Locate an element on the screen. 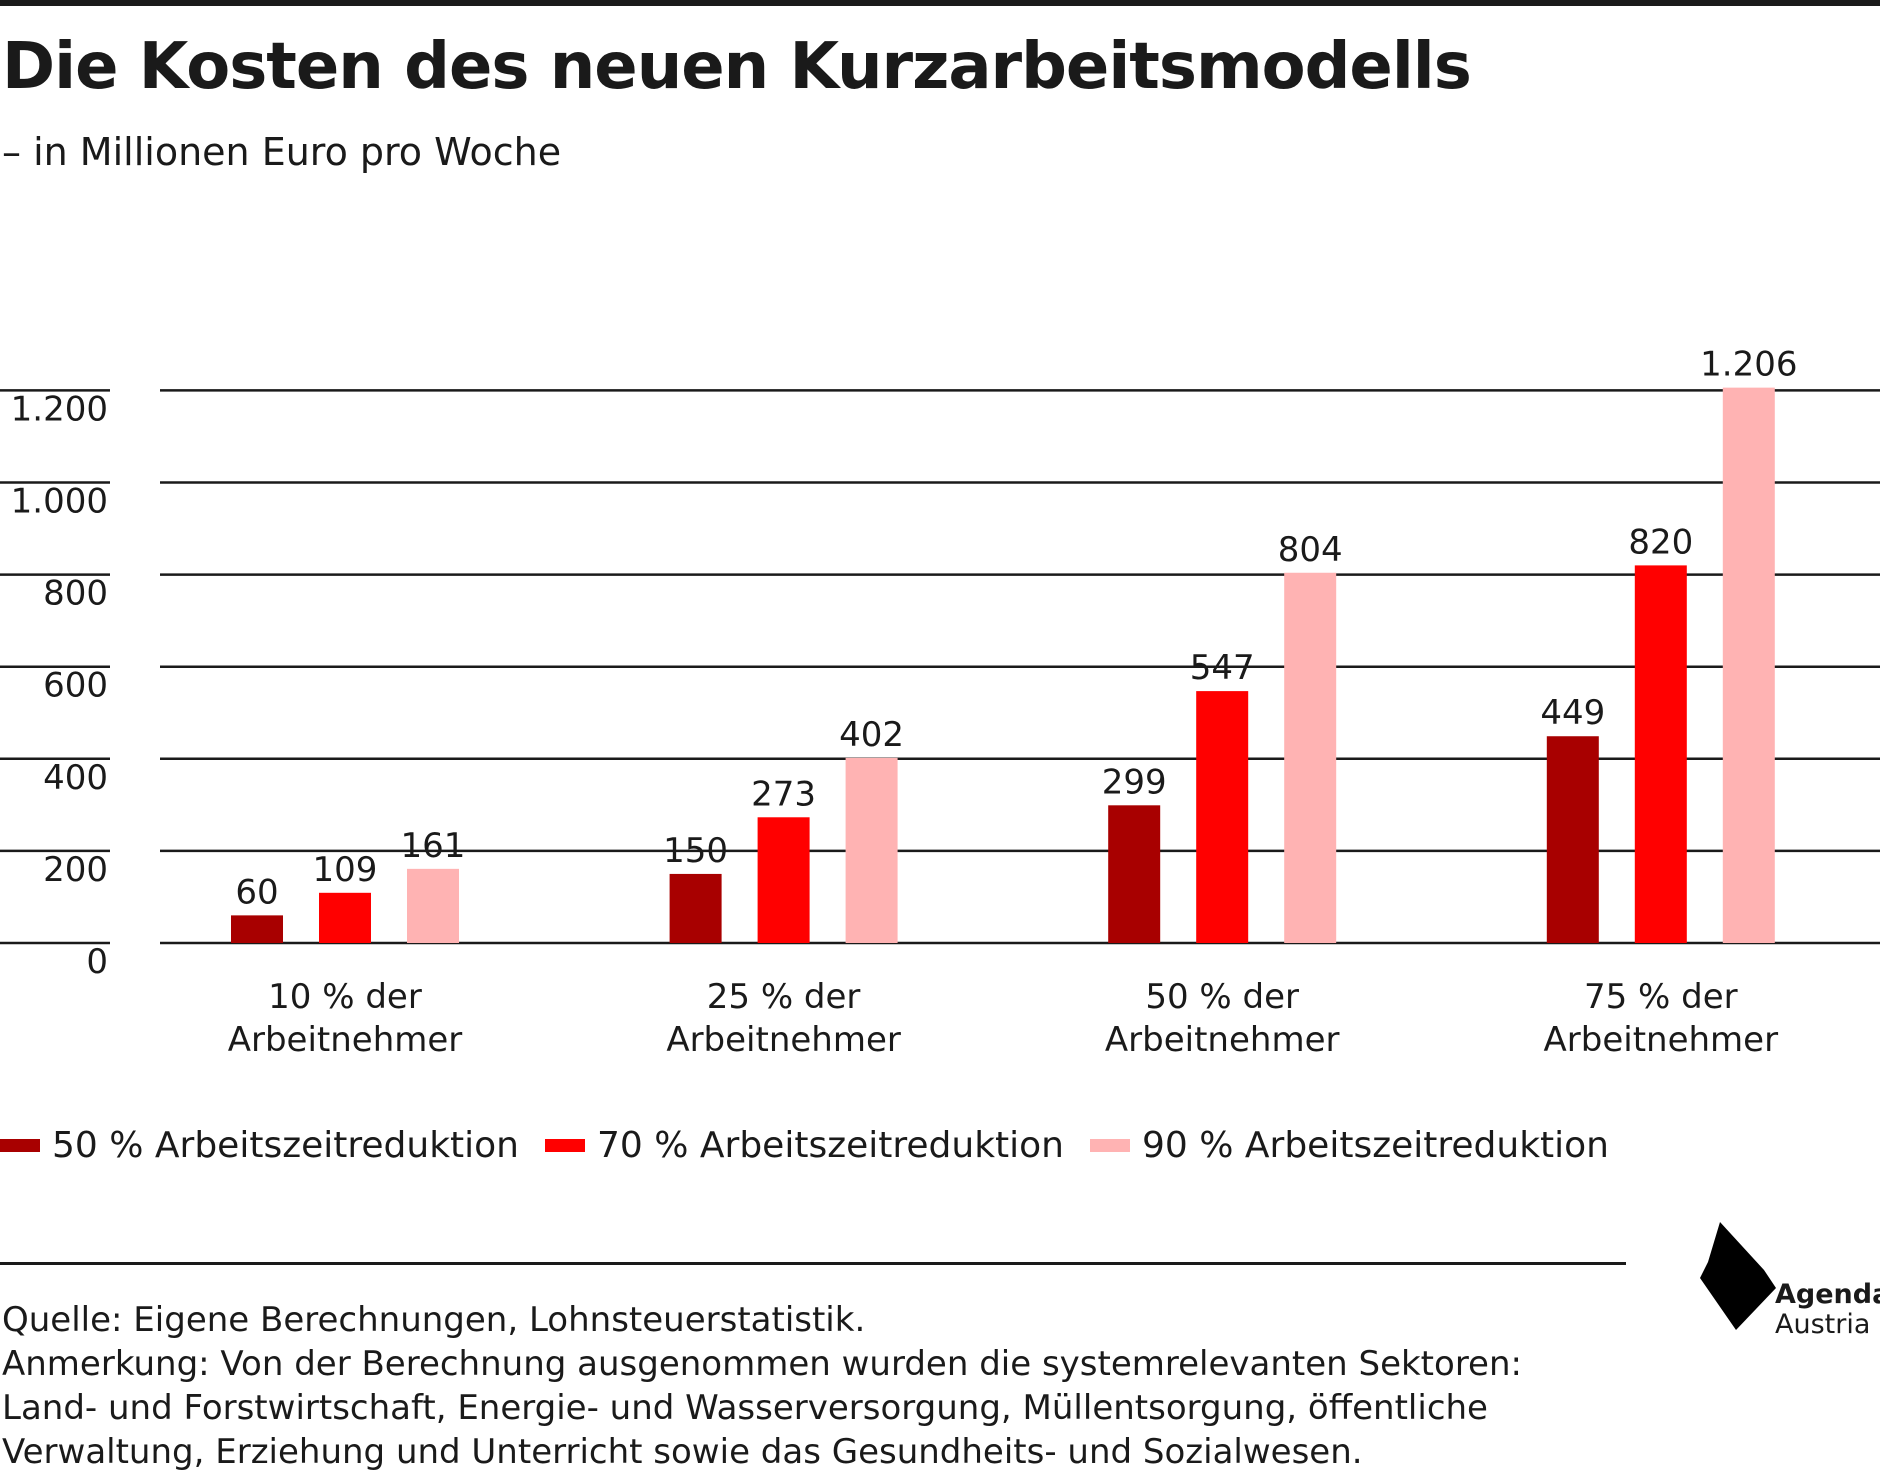 The height and width of the screenshot is (1474, 1880). x-category-label-4-line-1: 75 % der is located at coordinates (1661, 997).